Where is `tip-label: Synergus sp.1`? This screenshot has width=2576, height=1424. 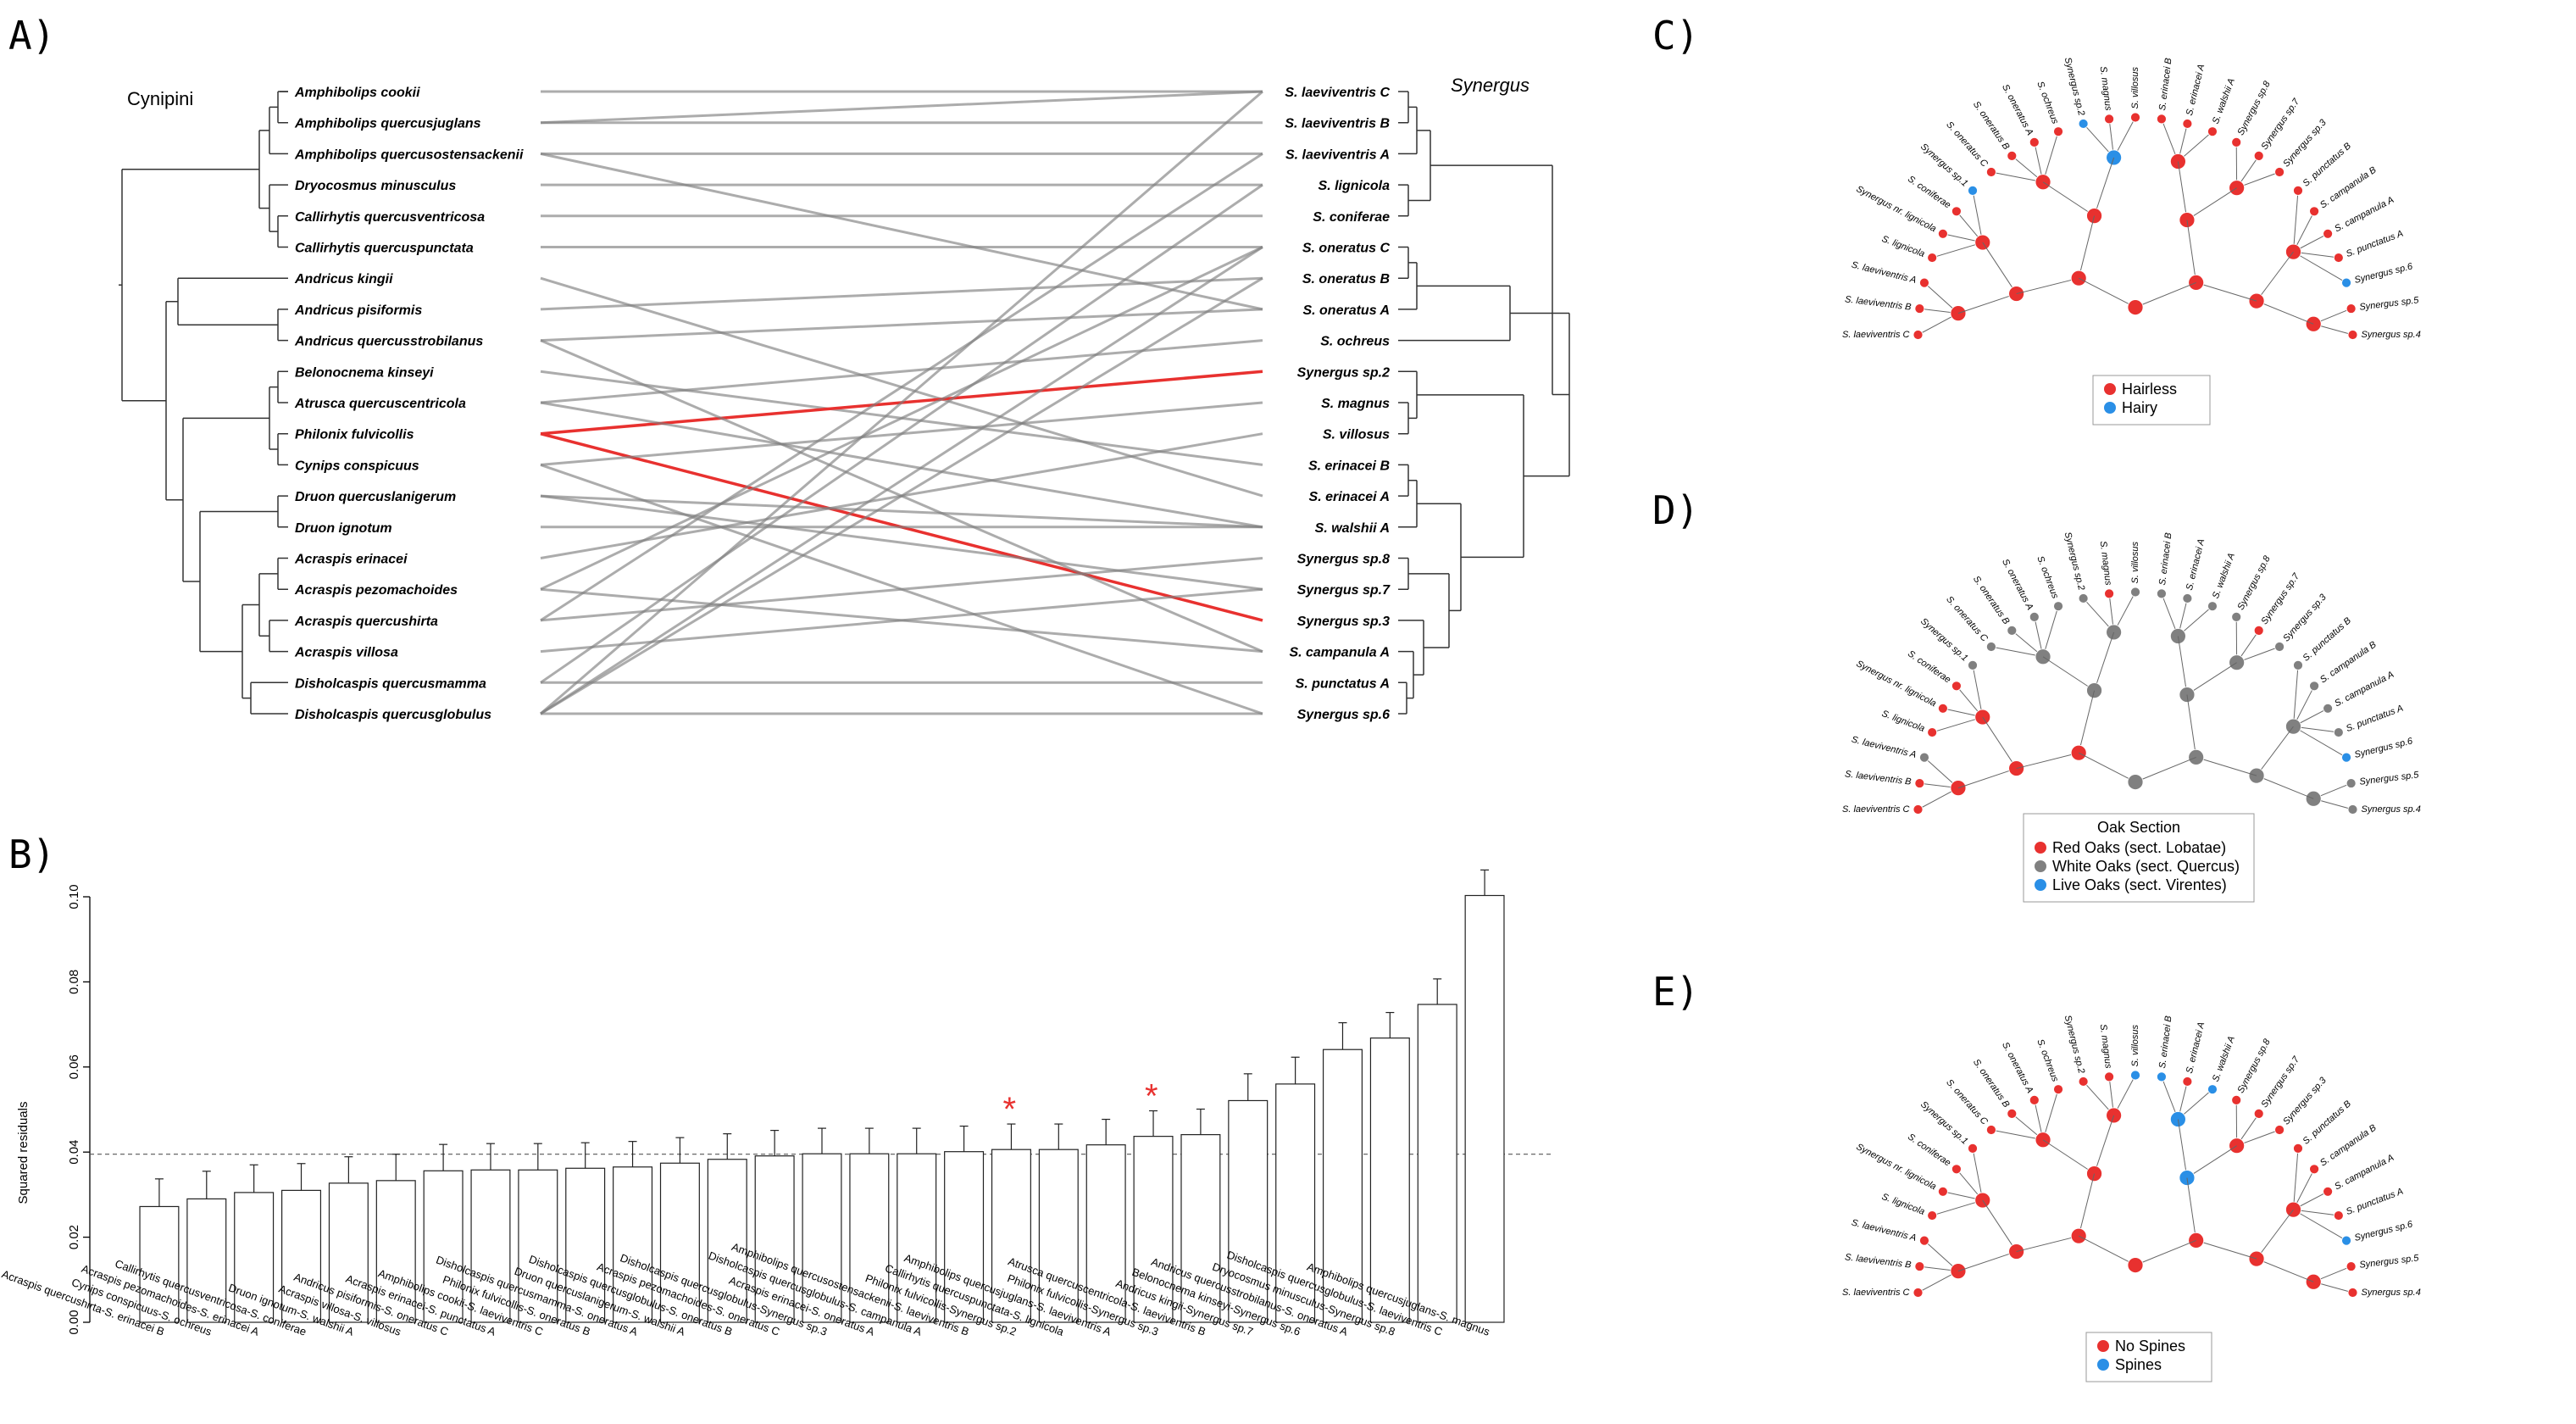 tip-label: Synergus sp.1 is located at coordinates (1944, 640).